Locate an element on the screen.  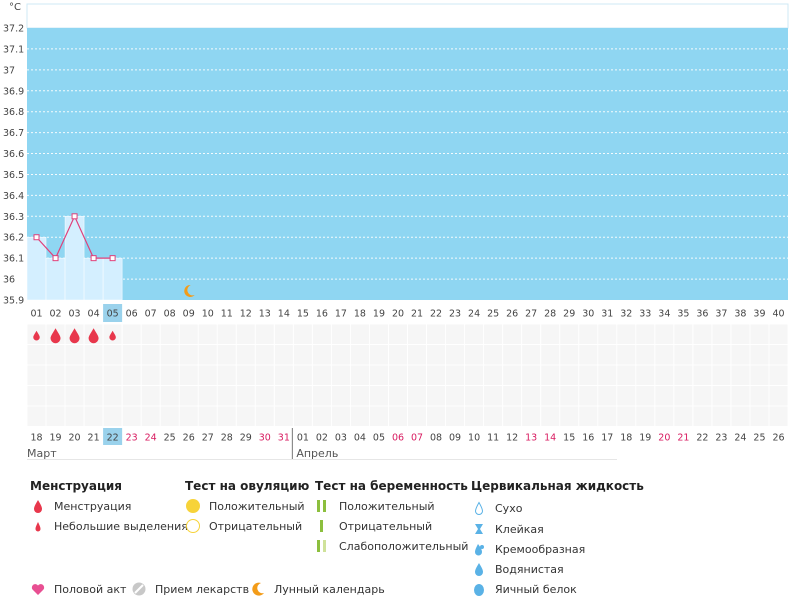
date-label: 07 is located at coordinates (417, 438).